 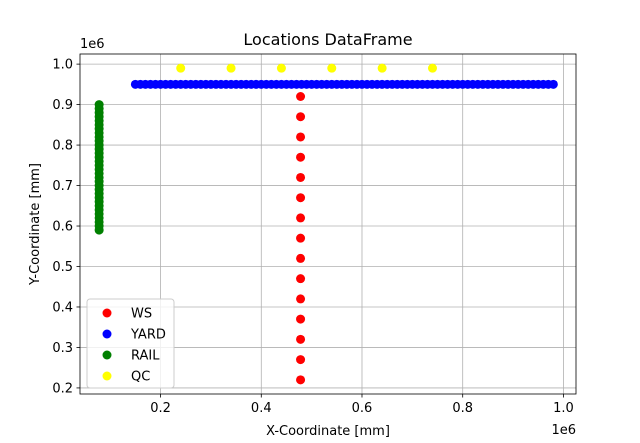 I want to click on legend-label-rail: RAIL, so click(x=145, y=356).